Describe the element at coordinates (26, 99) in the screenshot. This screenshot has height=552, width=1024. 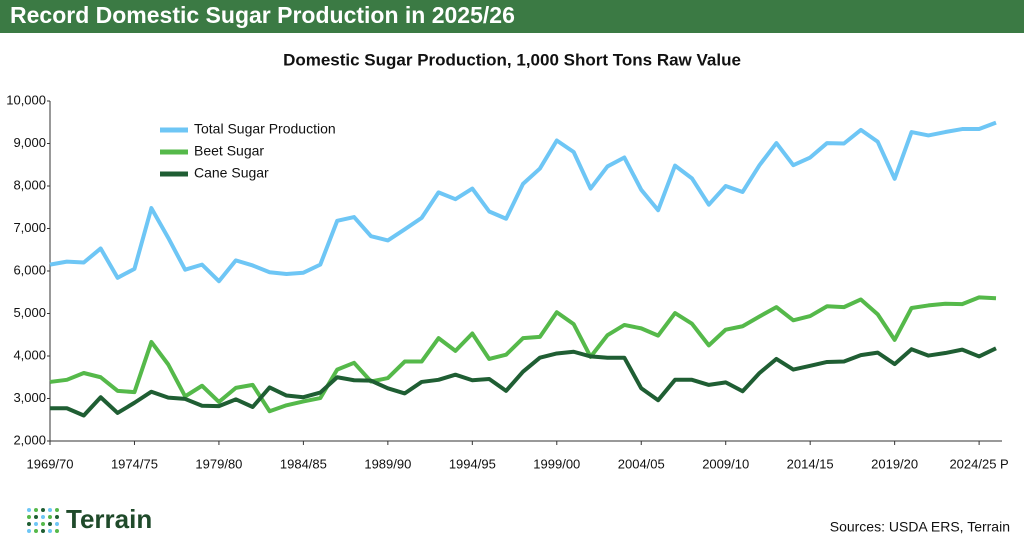
I see `y-tick-label: 10,000` at that location.